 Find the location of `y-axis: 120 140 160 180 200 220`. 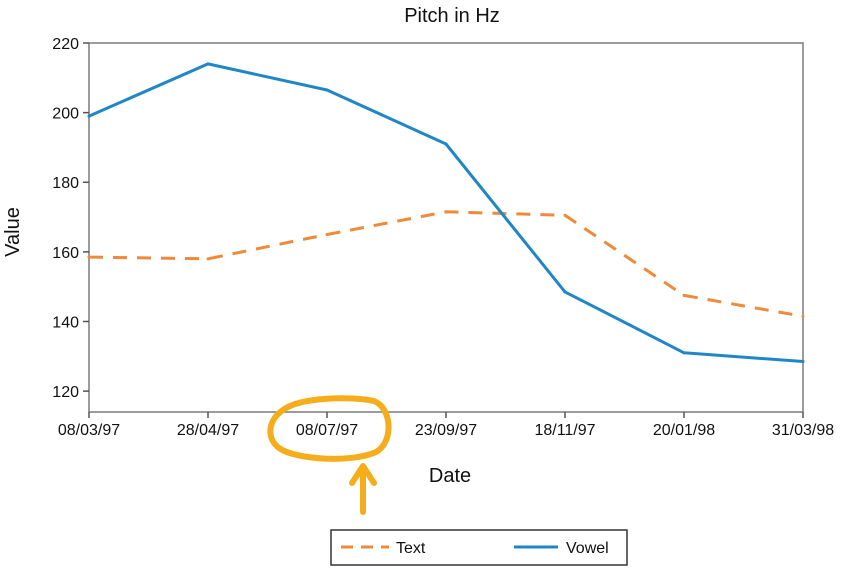

y-axis: 120 140 160 180 200 220 is located at coordinates (70, 218).